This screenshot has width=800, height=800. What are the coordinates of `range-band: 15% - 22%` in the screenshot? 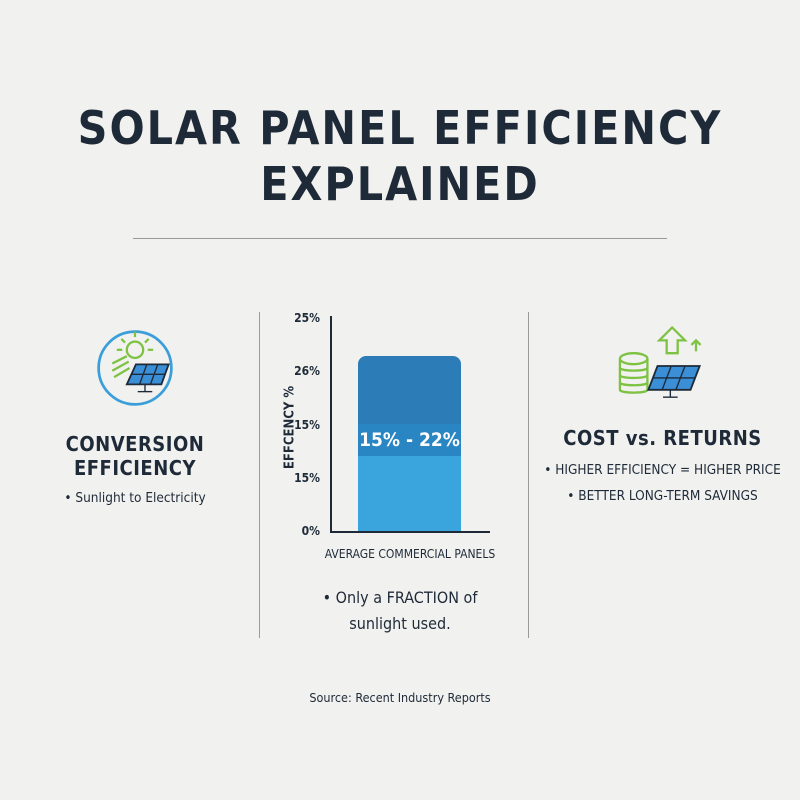 It's located at (409, 439).